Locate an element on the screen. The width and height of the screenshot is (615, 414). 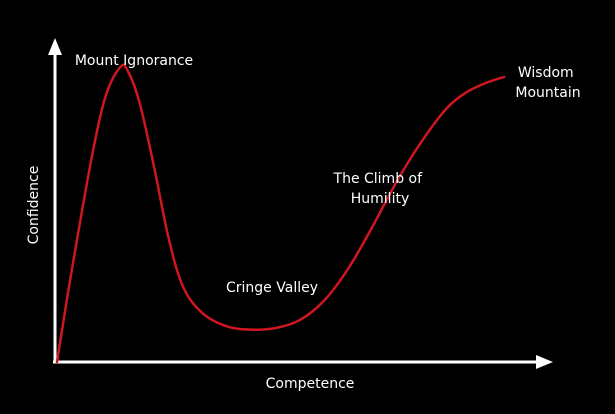
annotation-mount-ignorance-line-1: Mount Ignorance is located at coordinates (134, 61).